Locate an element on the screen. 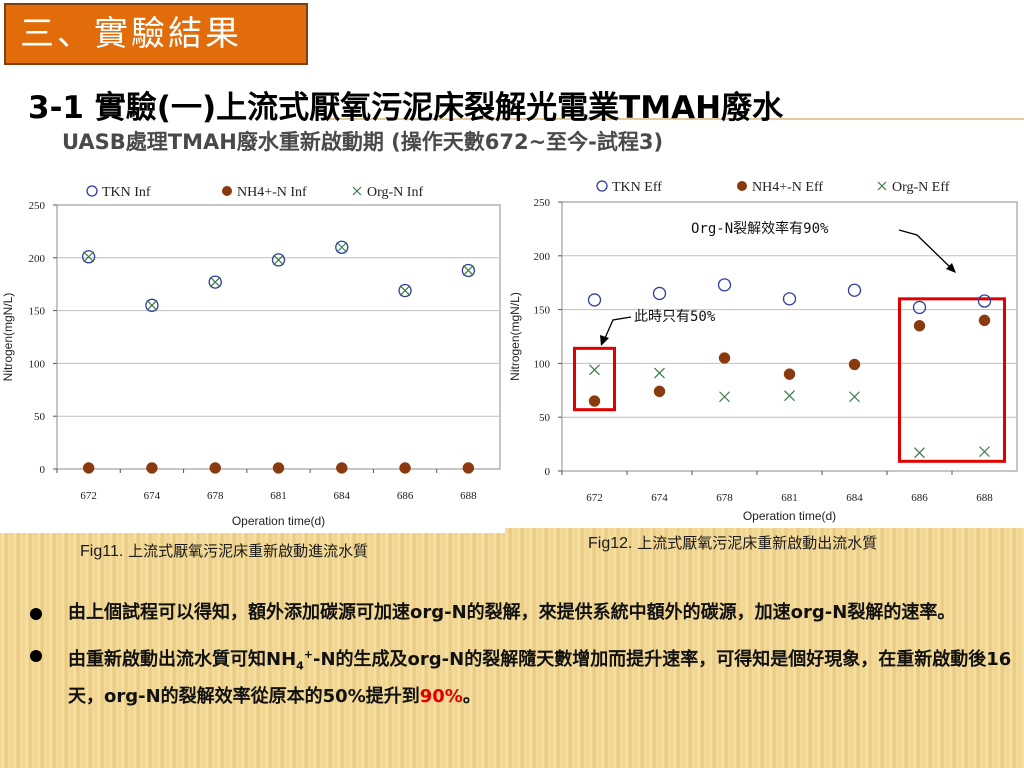 This screenshot has height=768, width=1024. x-tick-label: 688 is located at coordinates (984, 498).